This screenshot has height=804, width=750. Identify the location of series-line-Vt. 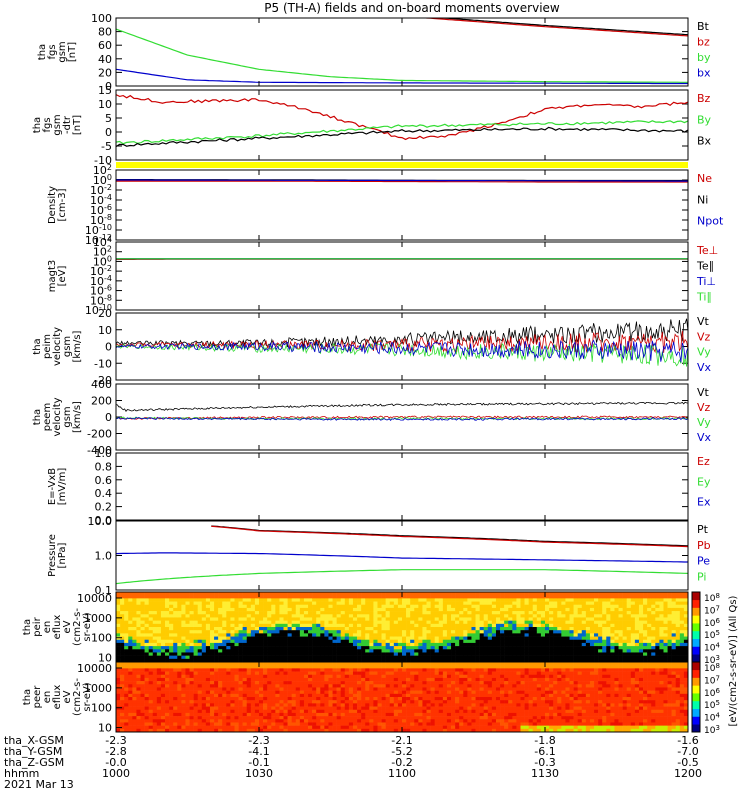
(402, 406).